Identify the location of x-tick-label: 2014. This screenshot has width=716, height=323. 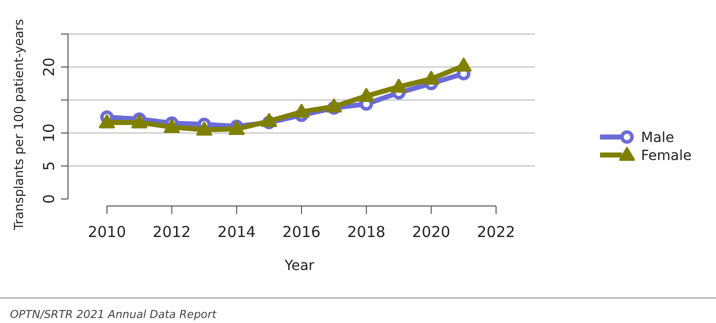
(237, 232).